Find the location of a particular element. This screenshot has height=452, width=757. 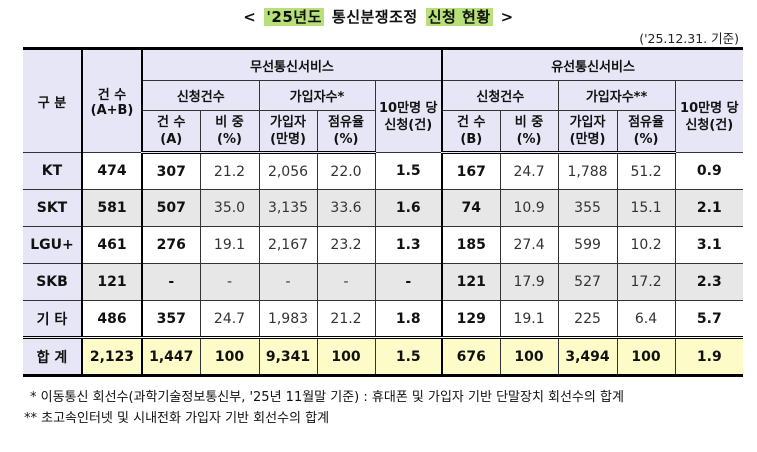

cell-wireless-ratio: - is located at coordinates (229, 282).